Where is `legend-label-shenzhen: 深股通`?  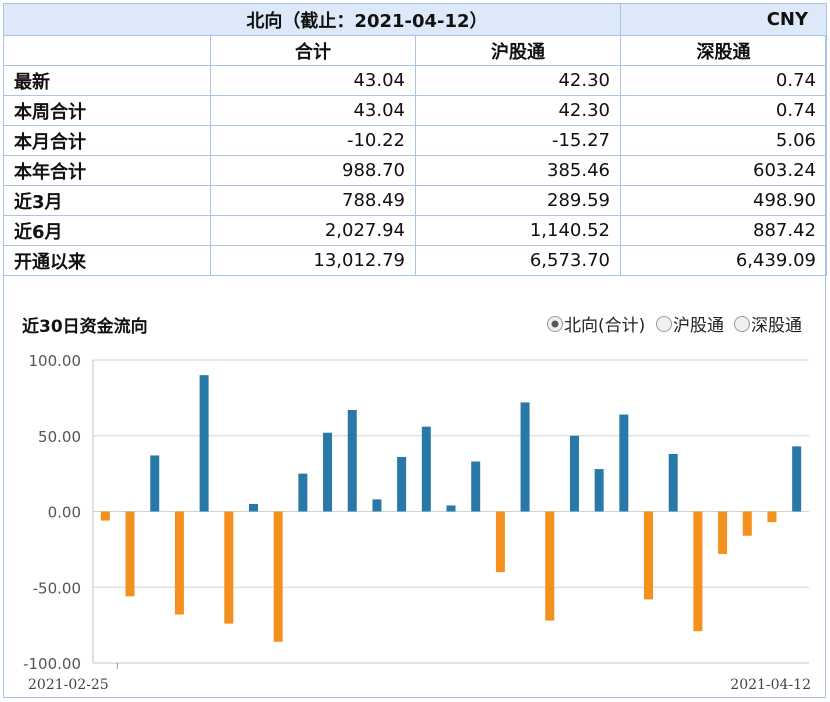 legend-label-shenzhen: 深股通 is located at coordinates (776, 326).